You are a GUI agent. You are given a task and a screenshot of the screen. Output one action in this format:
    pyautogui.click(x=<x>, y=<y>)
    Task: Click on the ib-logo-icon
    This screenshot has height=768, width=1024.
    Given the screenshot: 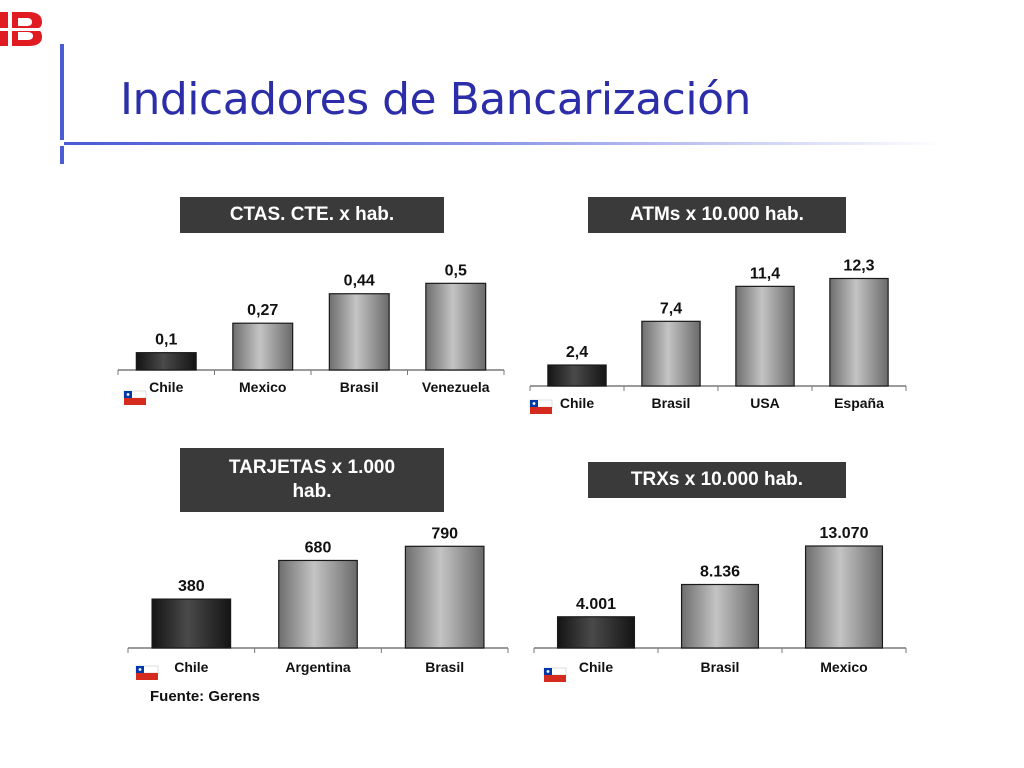 What is the action you would take?
    pyautogui.click(x=22, y=29)
    